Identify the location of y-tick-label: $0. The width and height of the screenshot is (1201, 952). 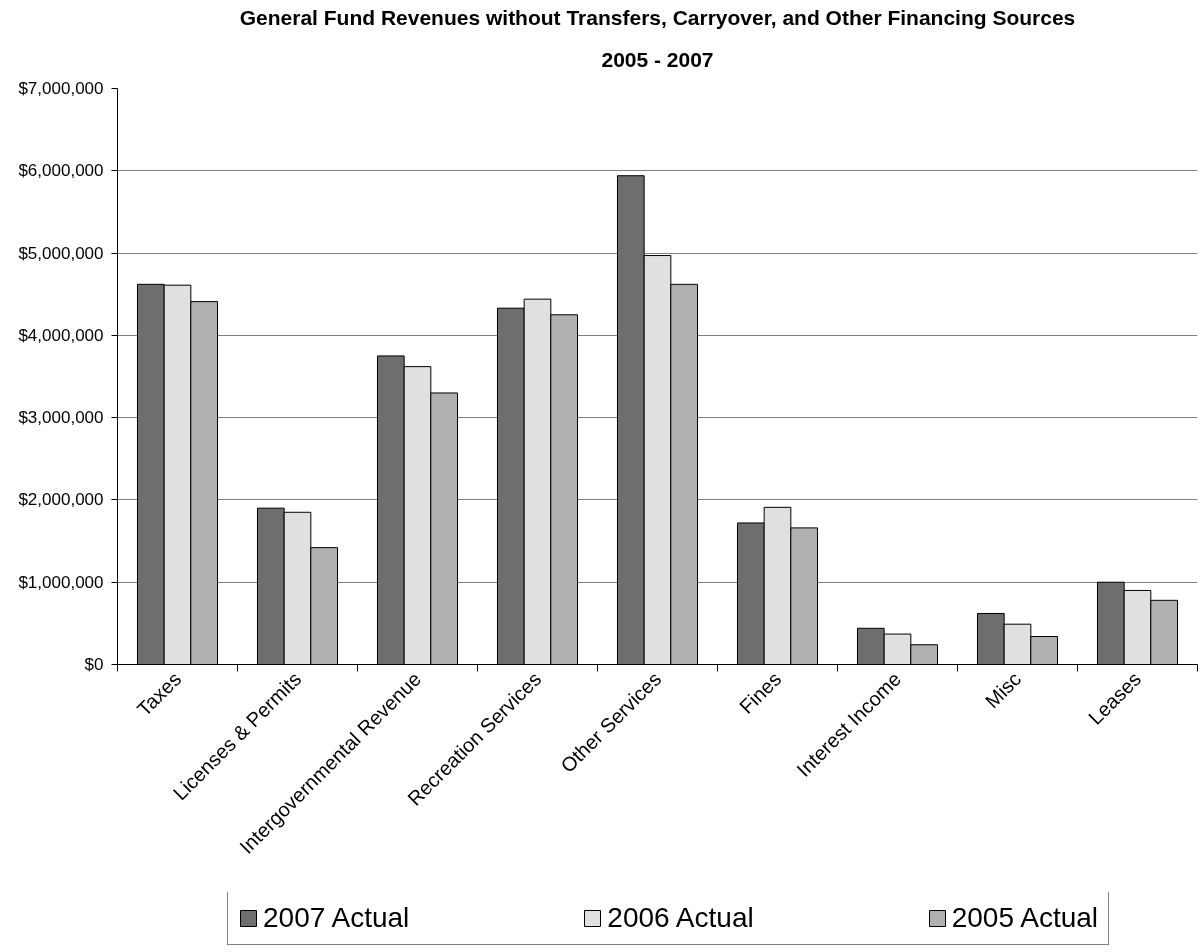
(94, 664).